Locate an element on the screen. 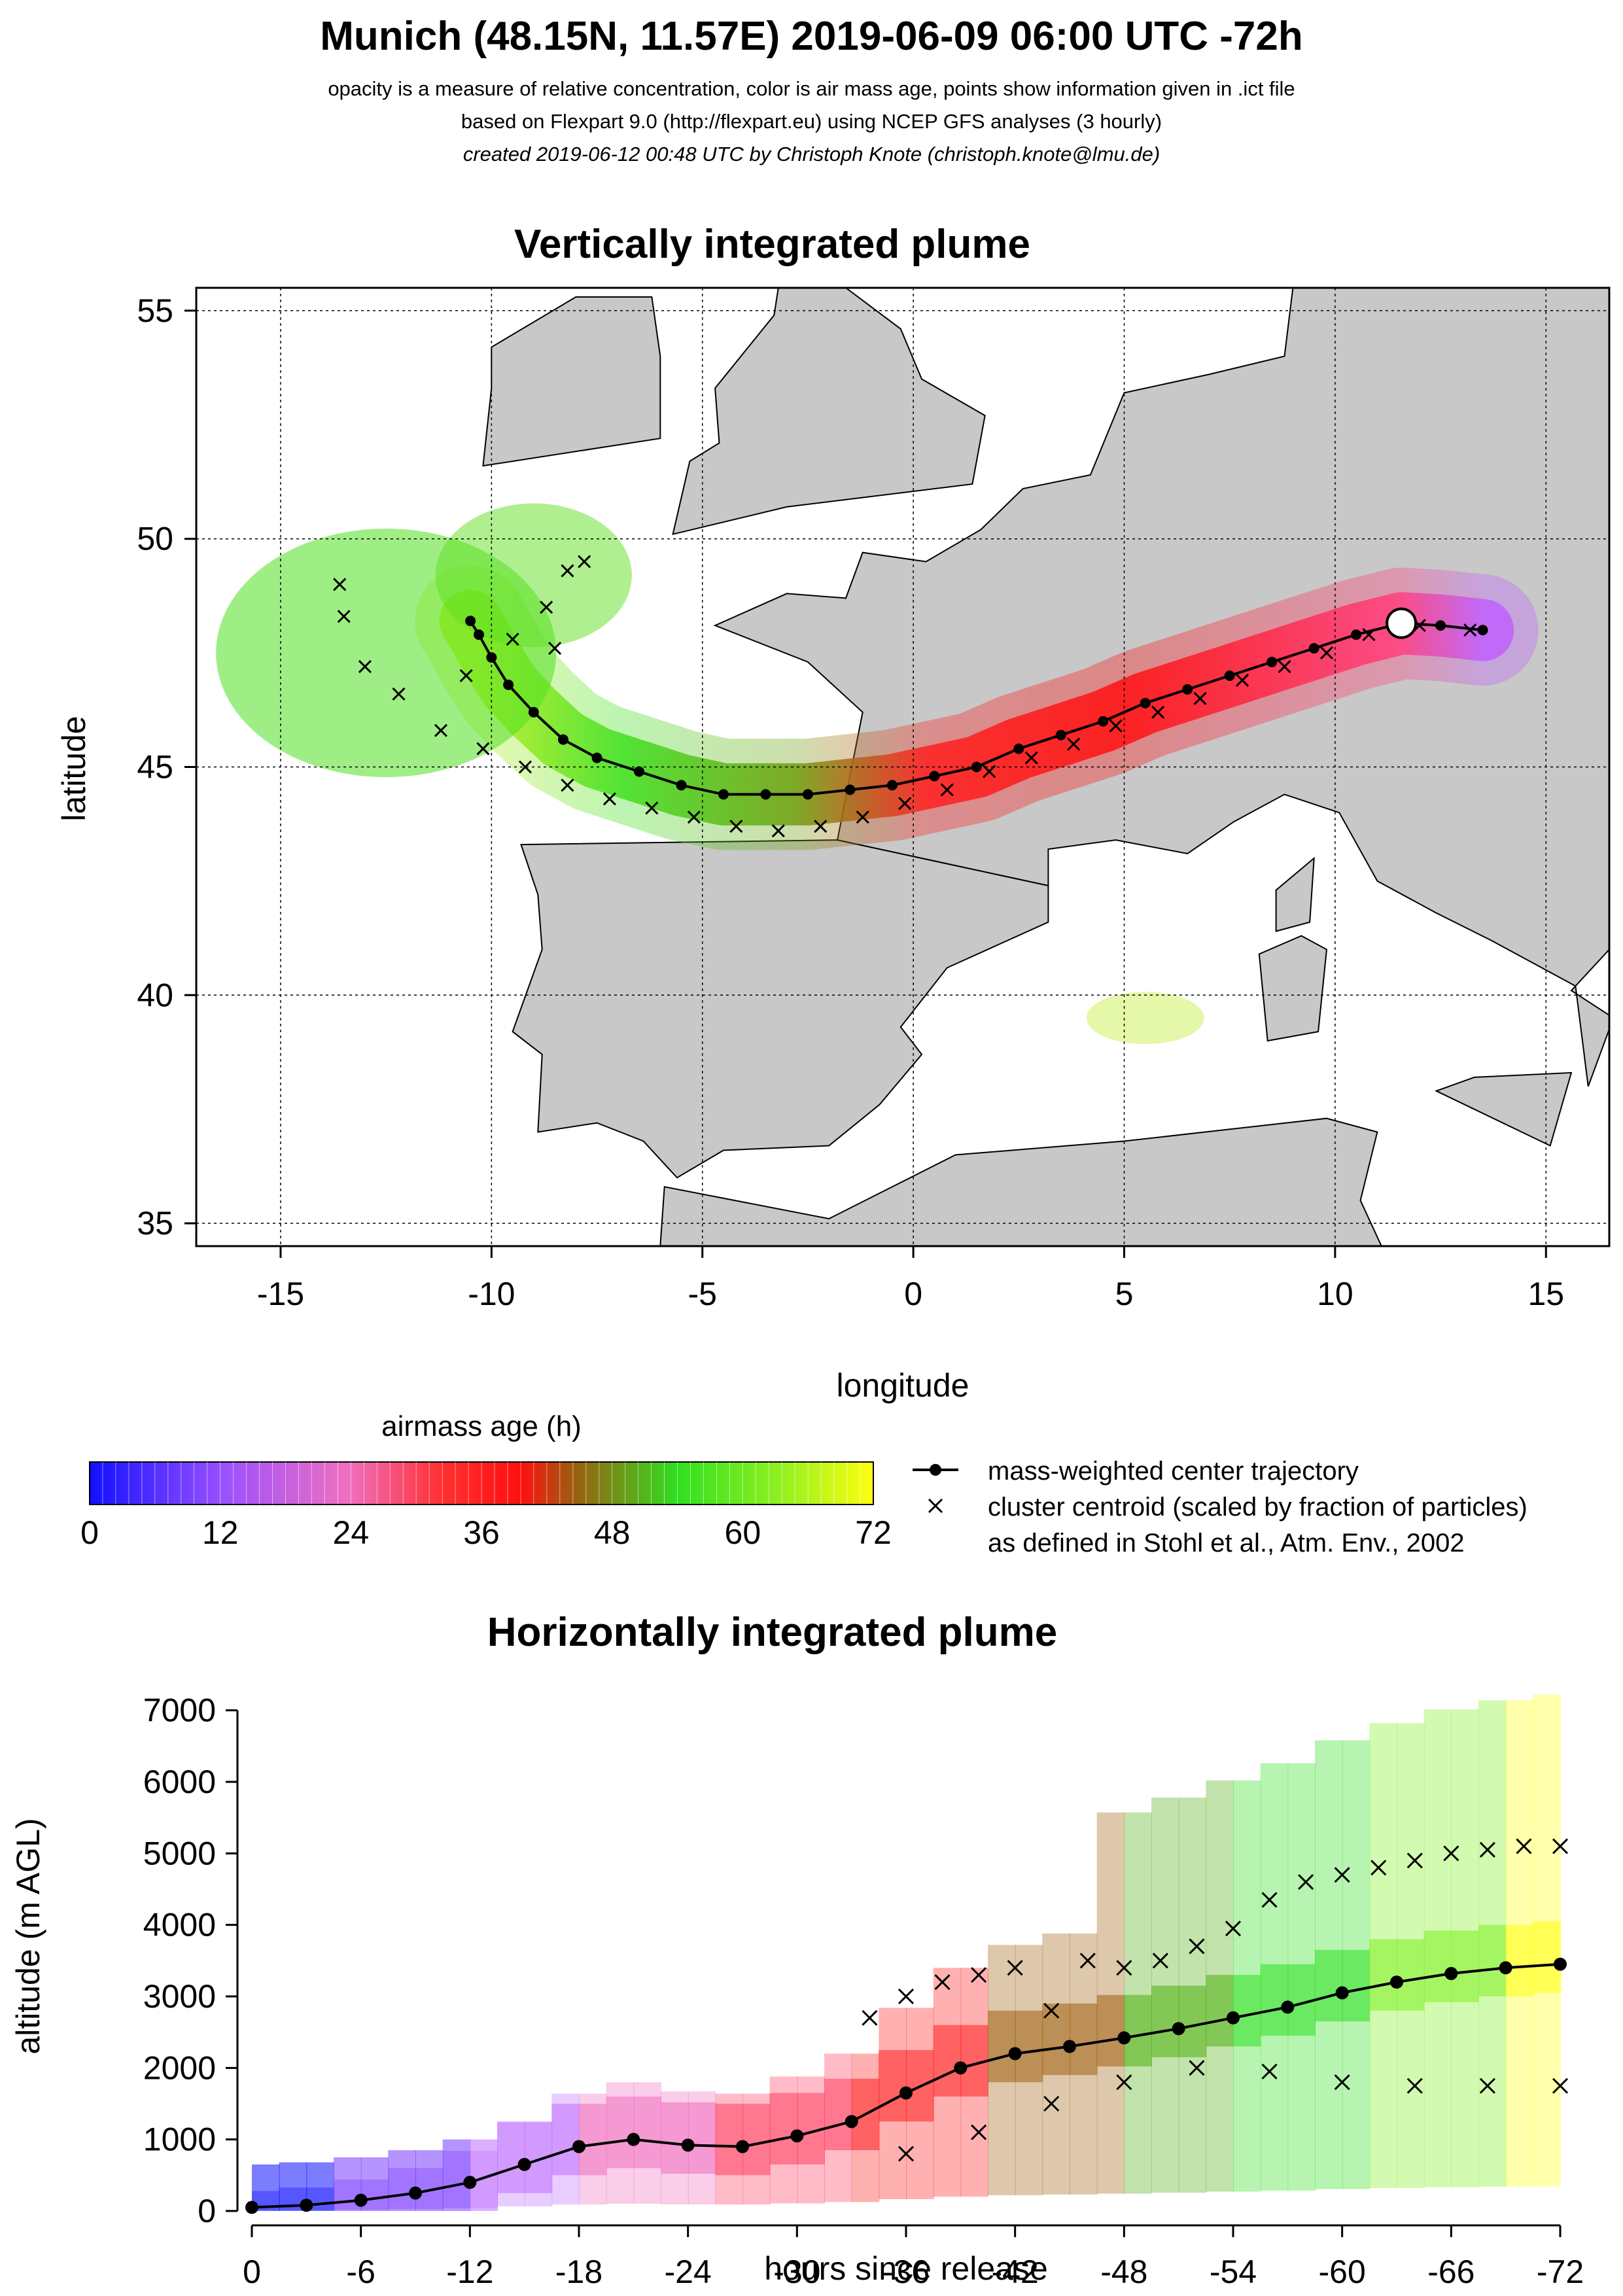  colorbar-tick-label: 12 is located at coordinates (221, 1532).